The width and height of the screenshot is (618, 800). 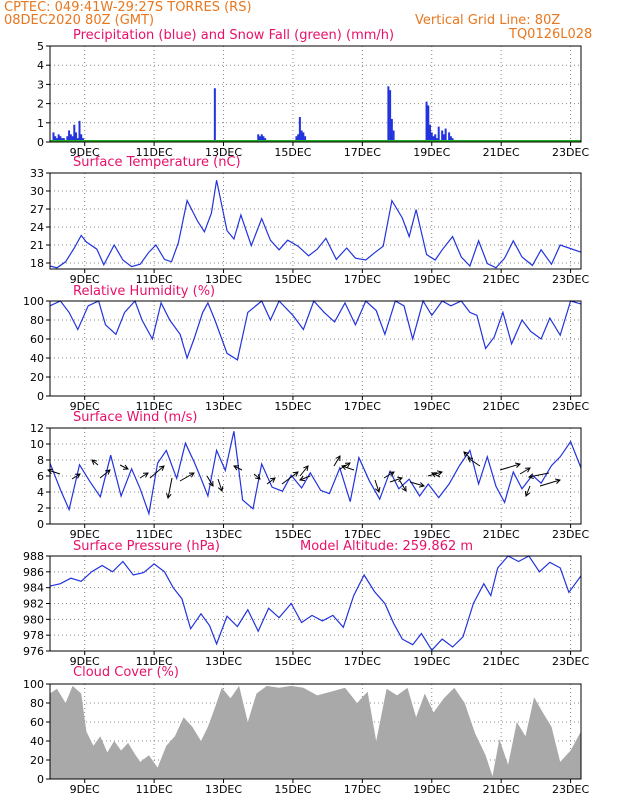 I want to click on panel-4-xtick-label: 15DEC, so click(x=292, y=534).